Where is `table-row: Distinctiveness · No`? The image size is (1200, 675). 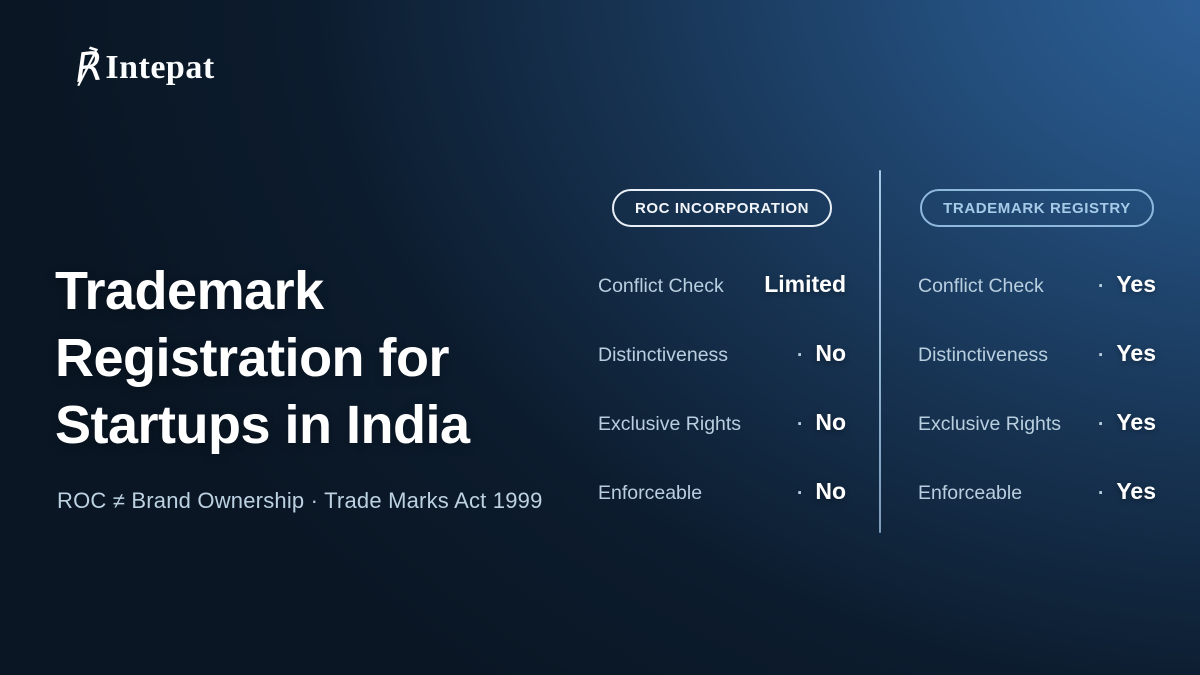 table-row: Distinctiveness · No is located at coordinates (722, 353).